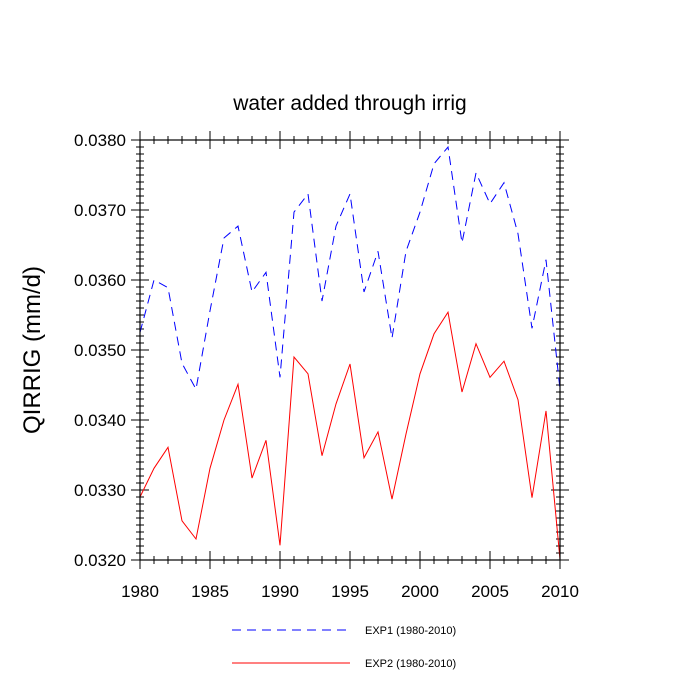  Describe the element at coordinates (100, 490) in the screenshot. I see `y-tick-label: 0.0330` at that location.